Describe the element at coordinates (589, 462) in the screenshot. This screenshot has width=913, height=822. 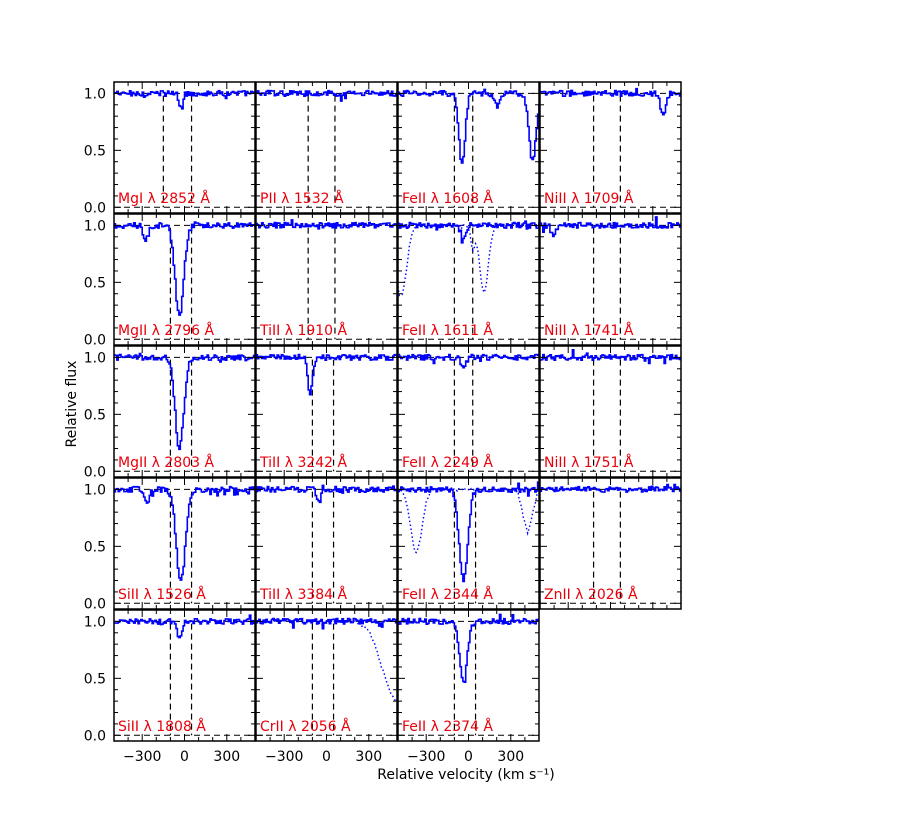
I see `panel-label: NiII λ 1751 Å` at that location.